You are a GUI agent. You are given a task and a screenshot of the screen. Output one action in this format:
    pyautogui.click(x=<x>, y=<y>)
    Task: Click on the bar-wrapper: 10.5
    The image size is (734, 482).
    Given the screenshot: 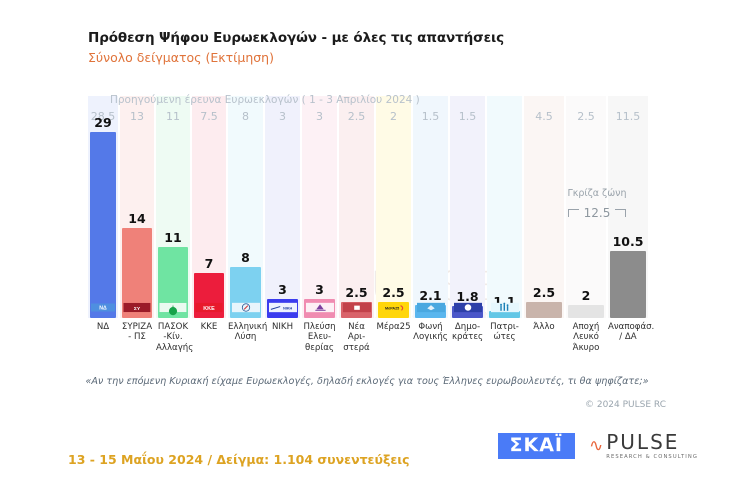 What is the action you would take?
    pyautogui.click(x=628, y=225)
    